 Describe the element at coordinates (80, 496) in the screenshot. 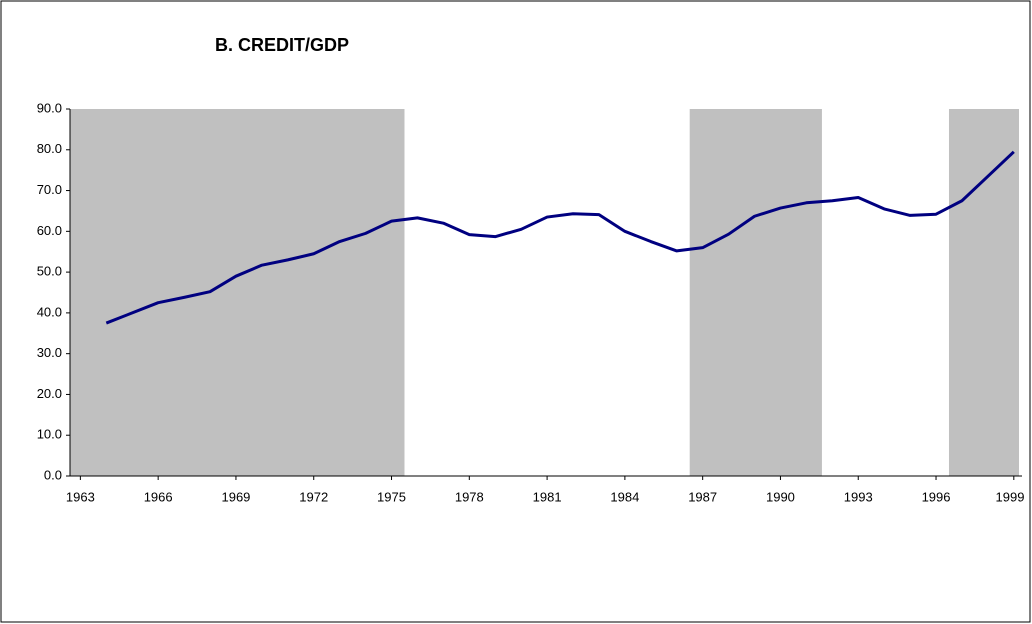

I see `x-tick-label: 1963` at that location.